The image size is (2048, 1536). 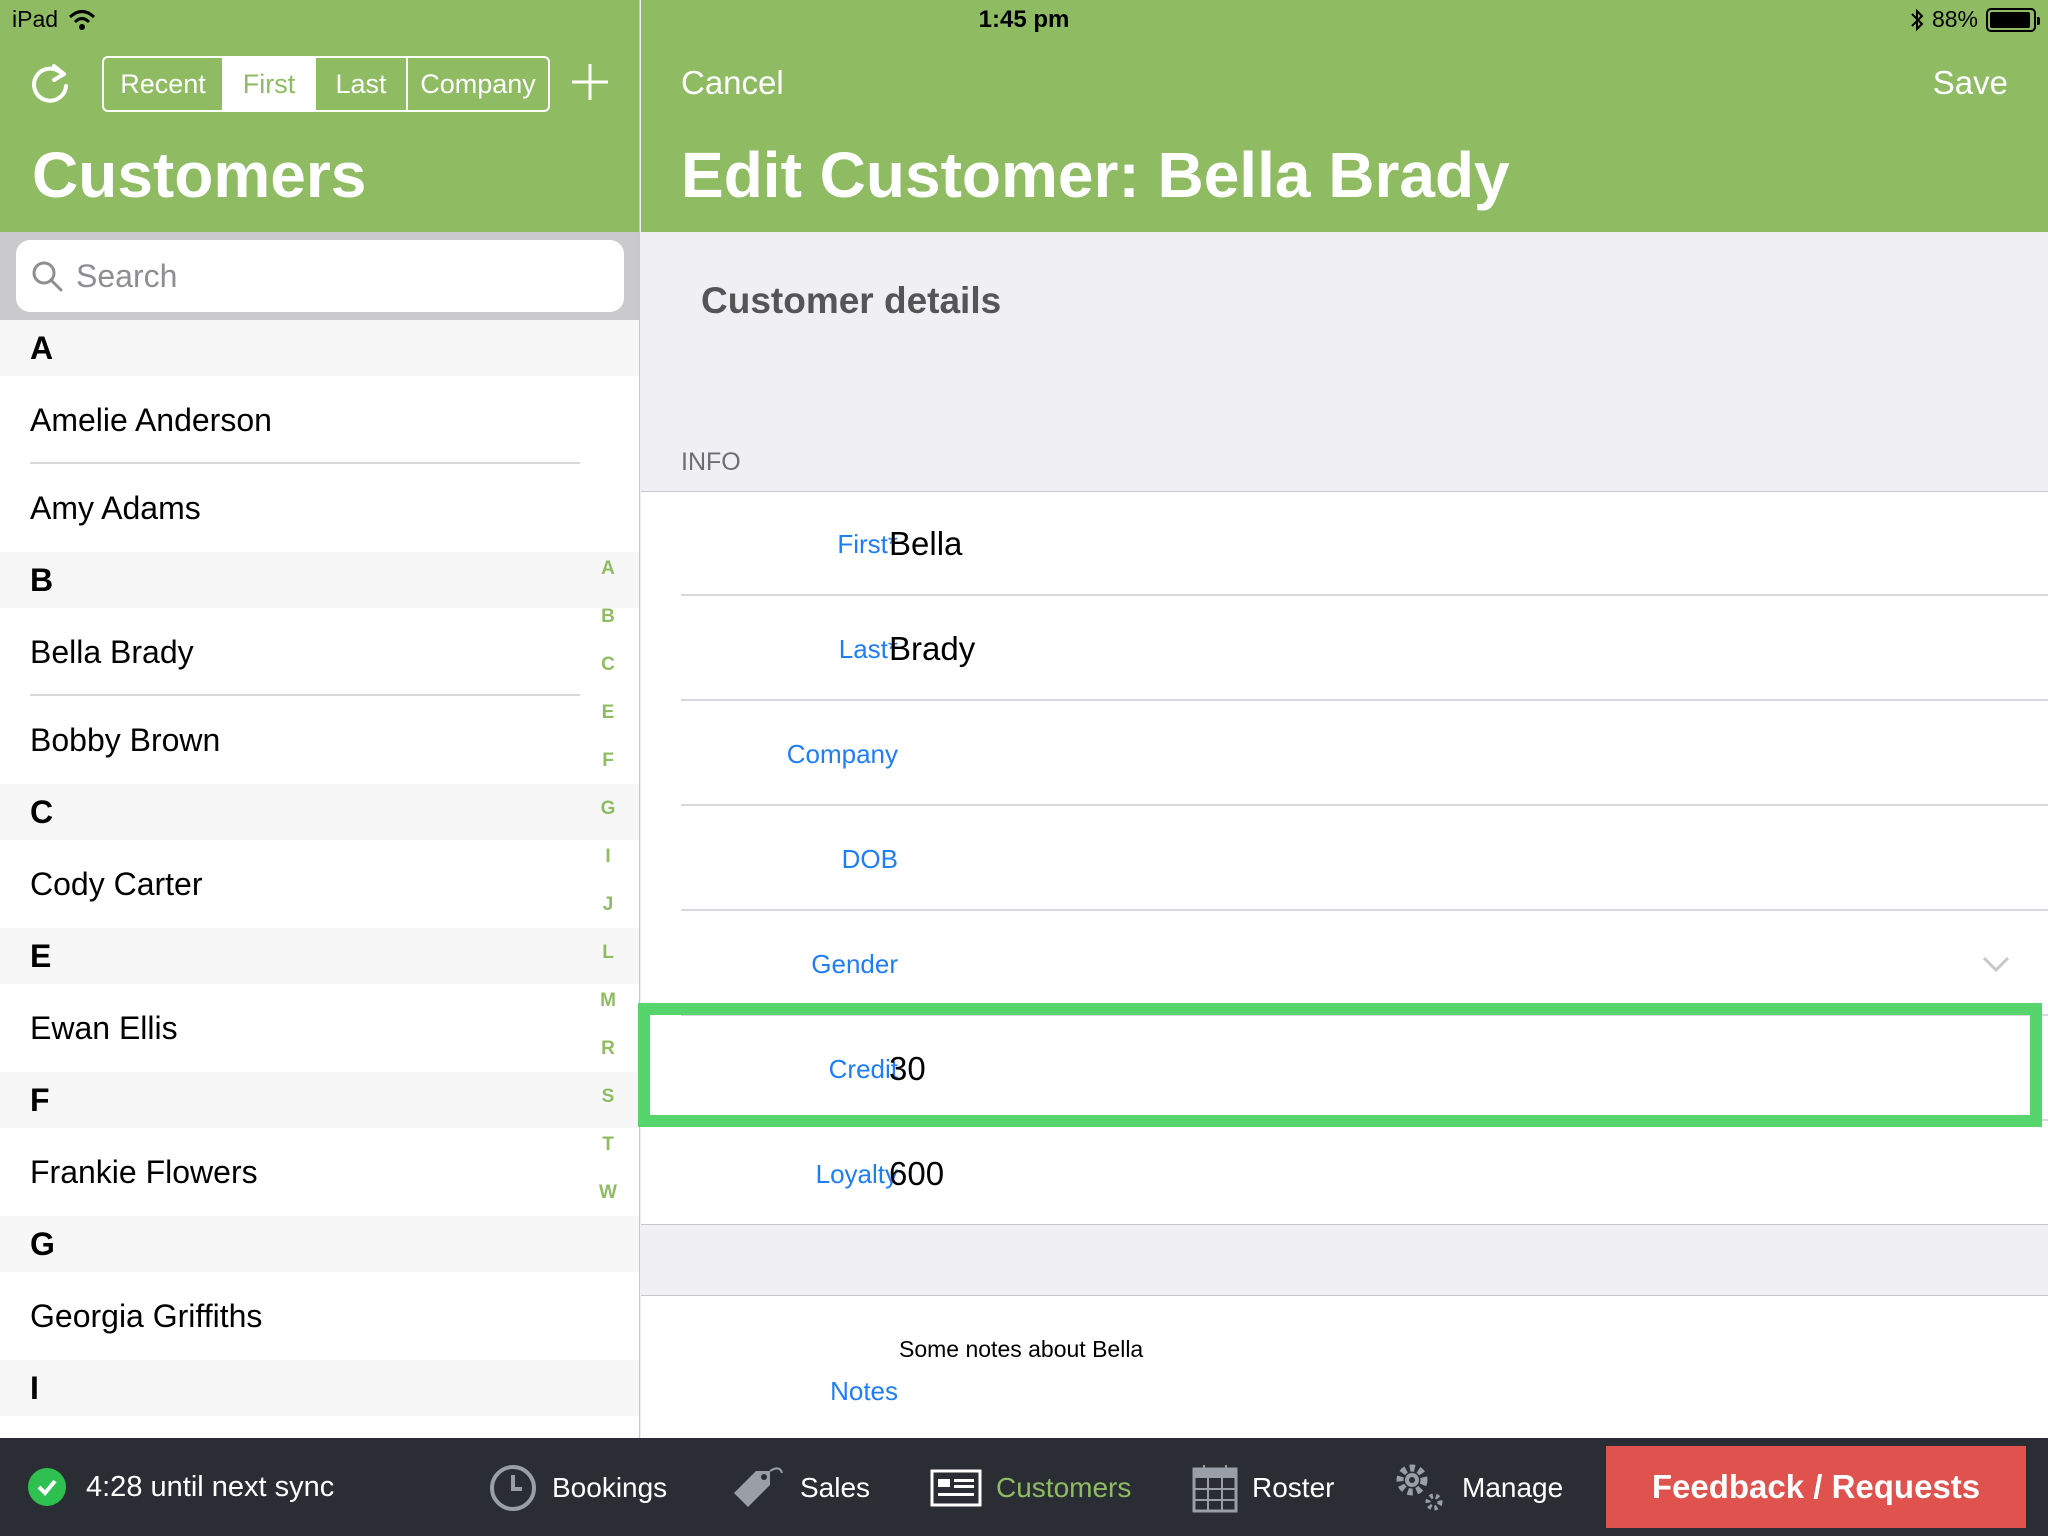 What do you see at coordinates (608, 808) in the screenshot?
I see `index-letter: G` at bounding box center [608, 808].